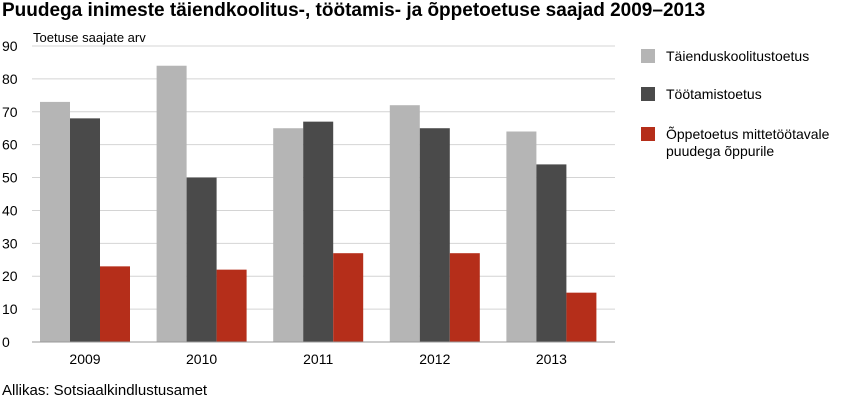  What do you see at coordinates (10, 112) in the screenshot?
I see `y-tick-label: 70` at bounding box center [10, 112].